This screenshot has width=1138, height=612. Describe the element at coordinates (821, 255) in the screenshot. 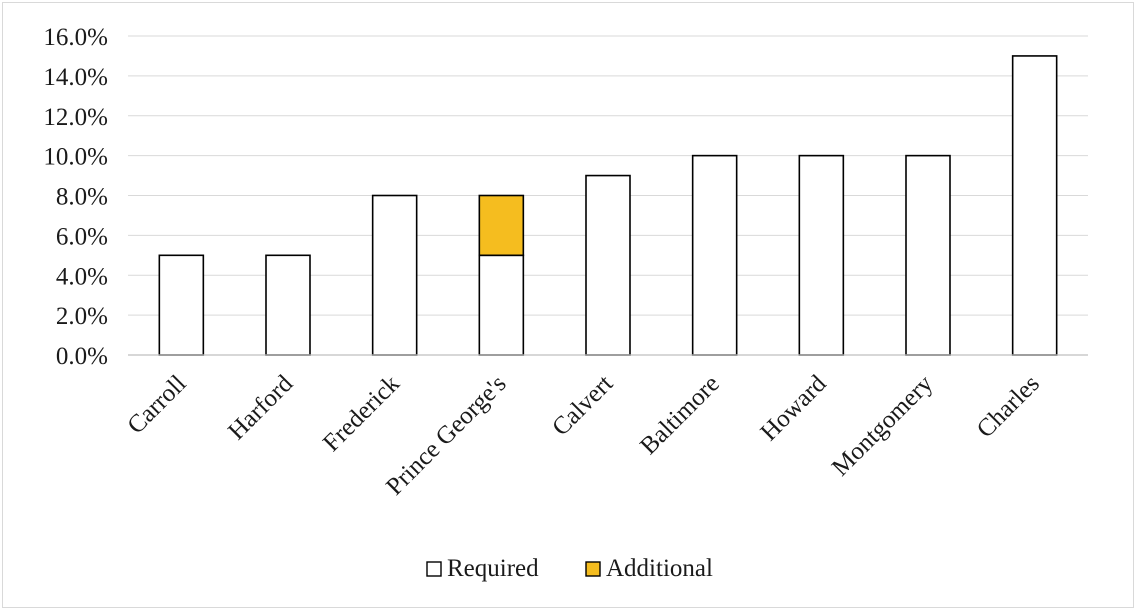

I see `bar-required-howard` at that location.